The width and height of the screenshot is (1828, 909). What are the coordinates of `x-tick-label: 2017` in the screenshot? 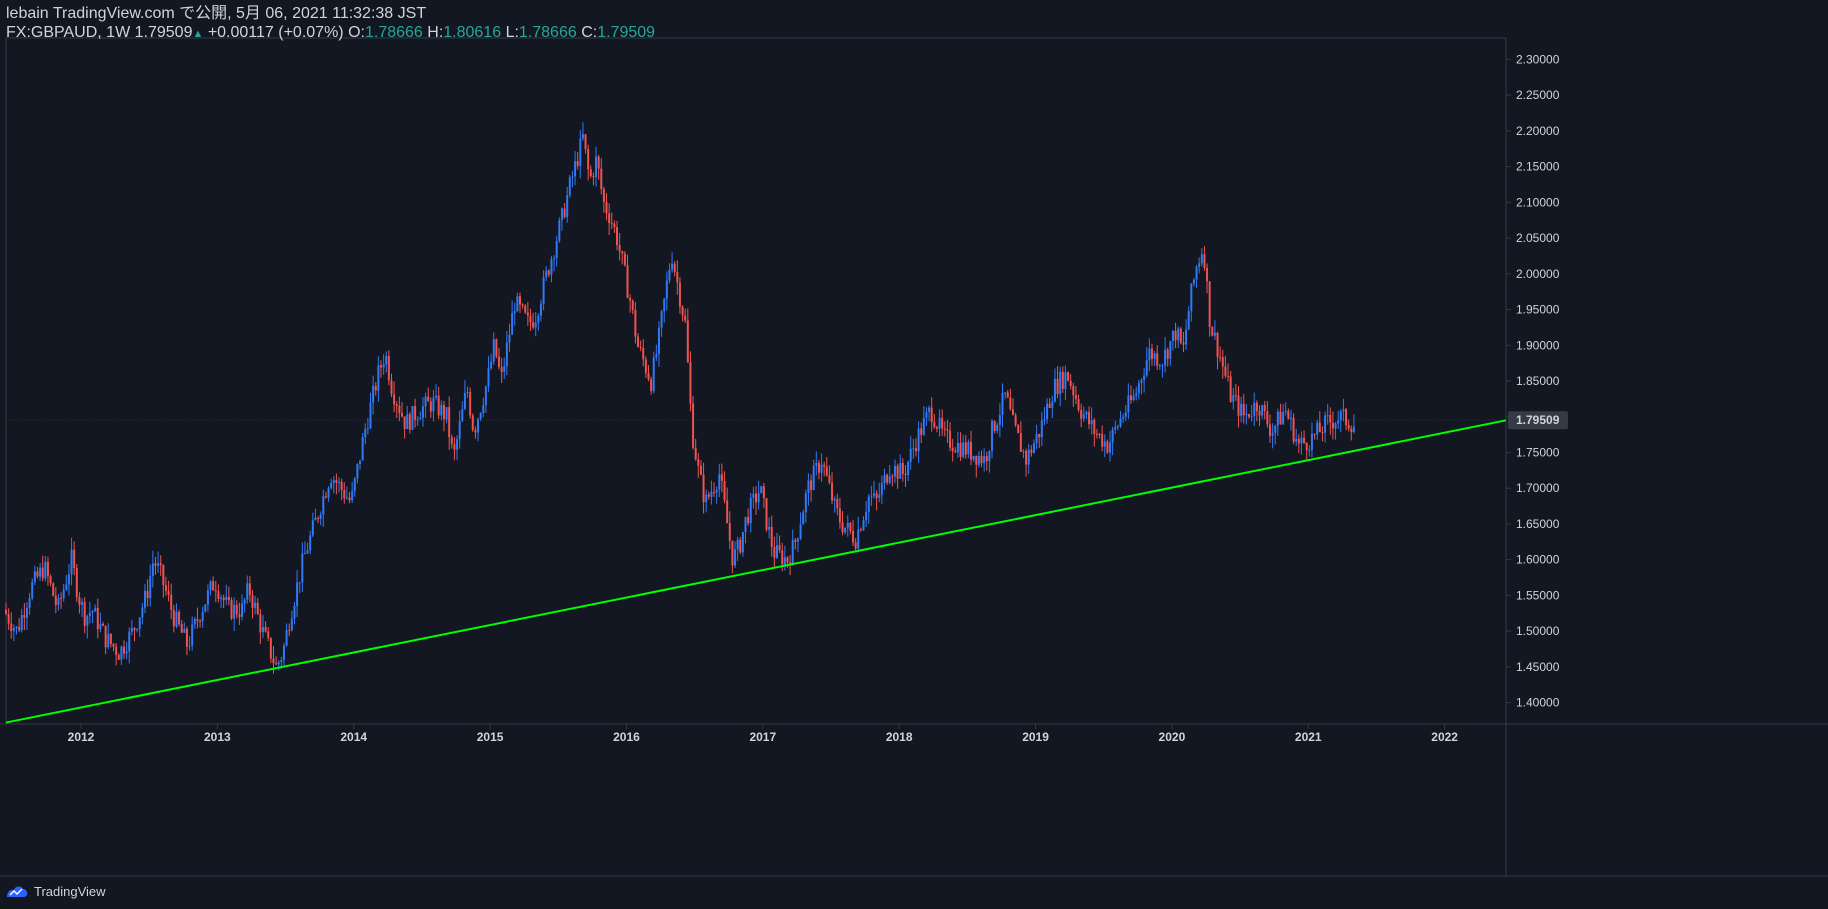 It's located at (762, 737).